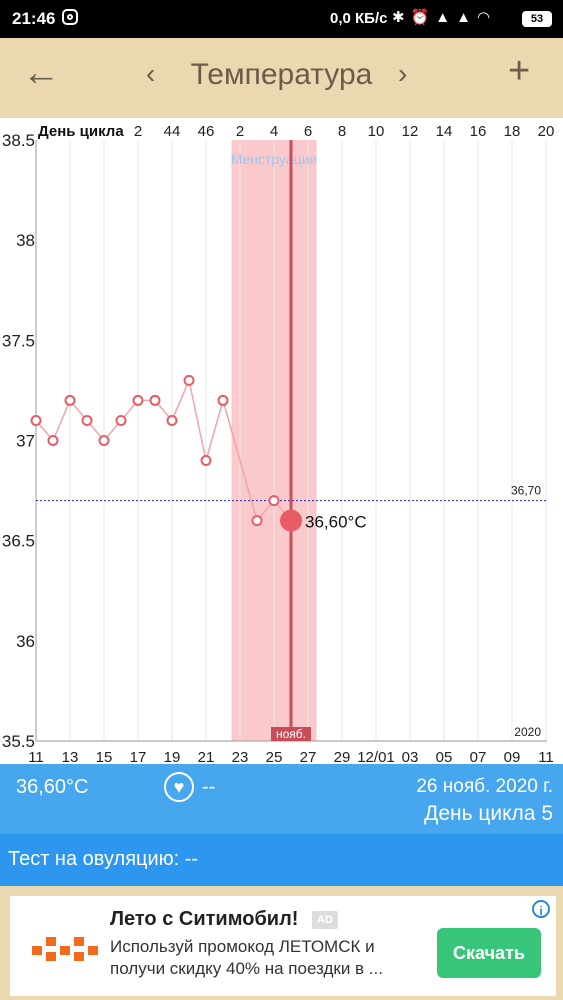 The image size is (563, 1000). I want to click on date-tick: 12/01, so click(376, 756).